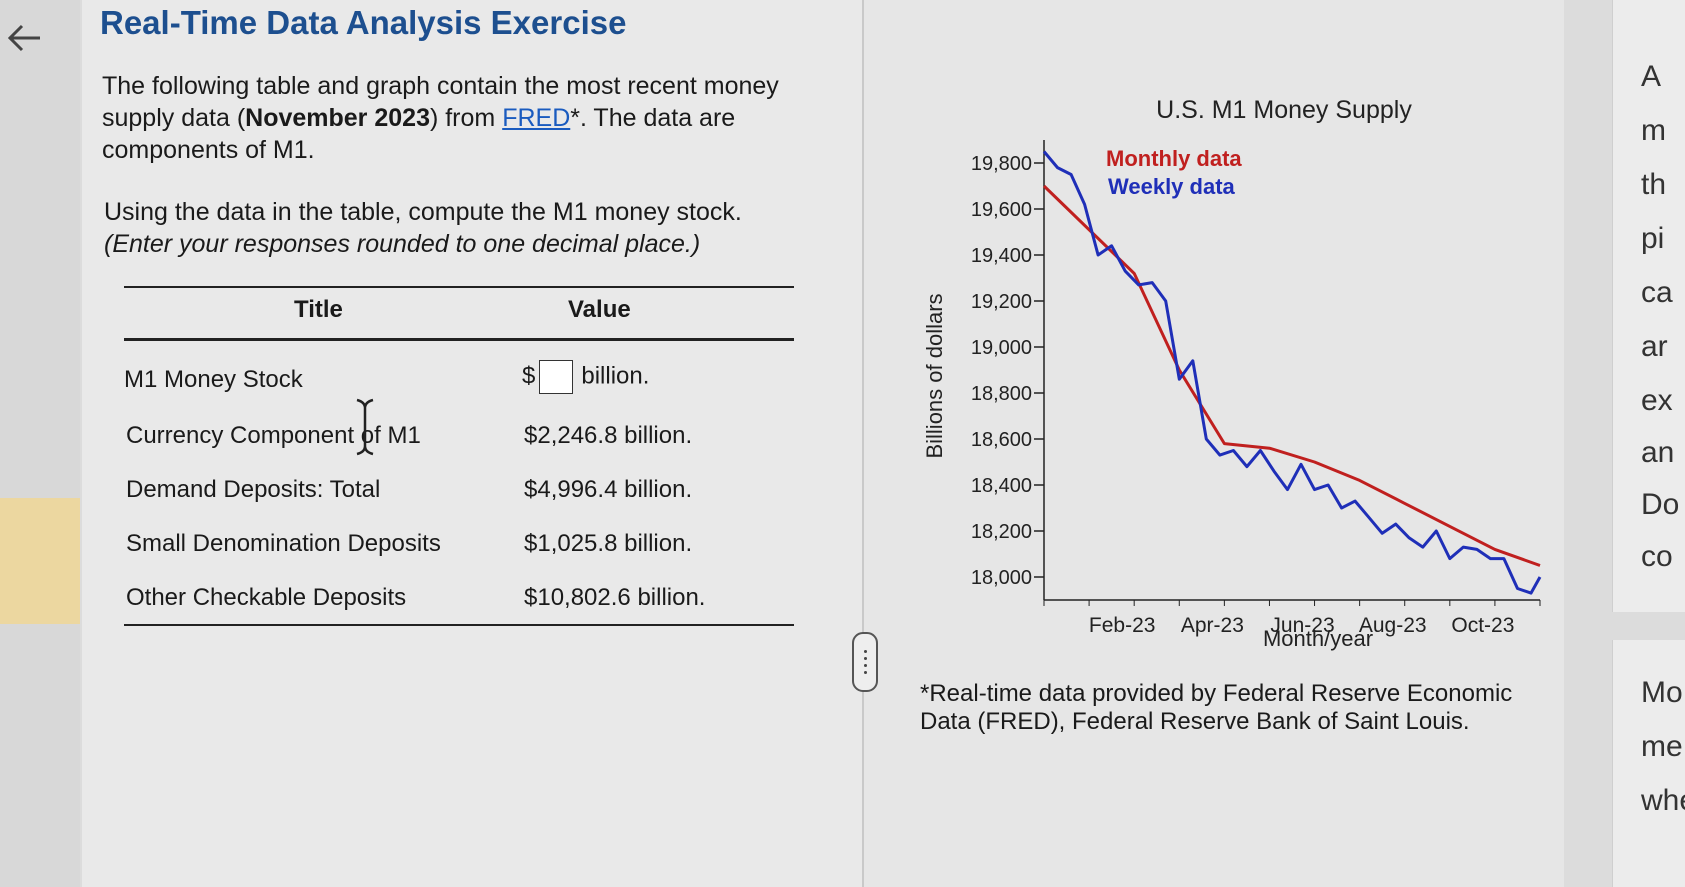 Image resolution: width=1685 pixels, height=887 pixels. What do you see at coordinates (863, 443) in the screenshot?
I see `panel-divider` at bounding box center [863, 443].